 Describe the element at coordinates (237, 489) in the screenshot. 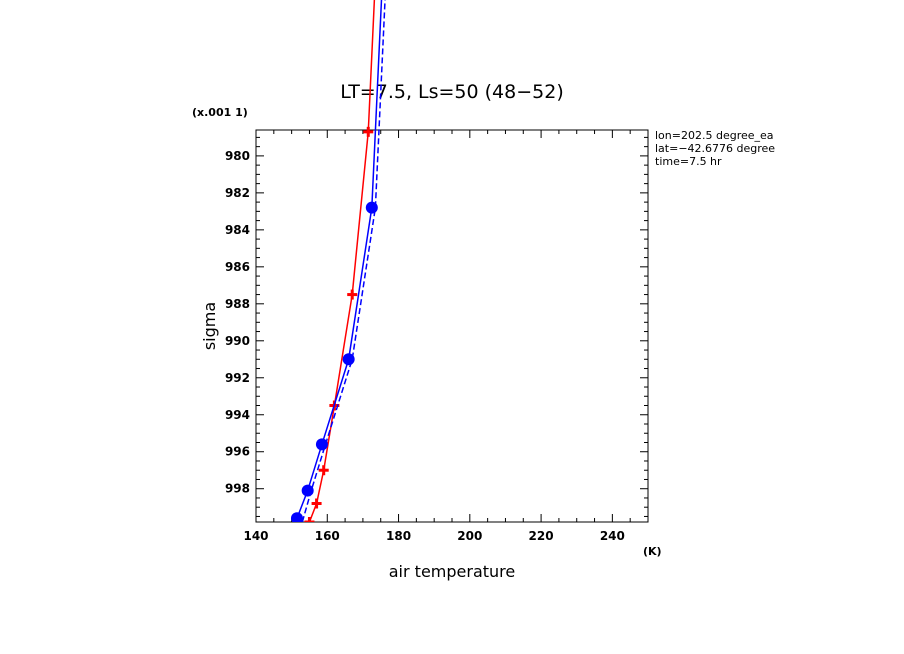

I see `y-tick-label: 998` at that location.